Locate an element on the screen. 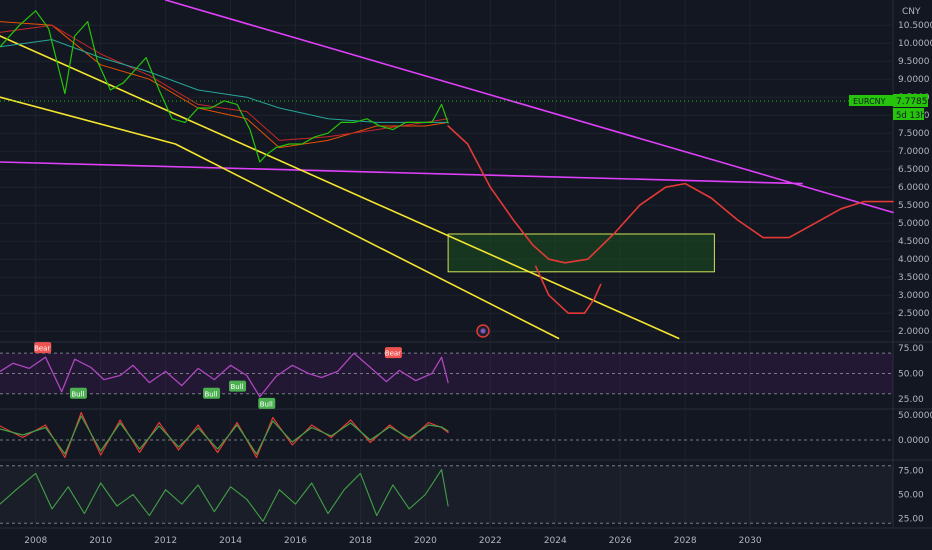  rsi-tick-label: 50.00 is located at coordinates (911, 374).